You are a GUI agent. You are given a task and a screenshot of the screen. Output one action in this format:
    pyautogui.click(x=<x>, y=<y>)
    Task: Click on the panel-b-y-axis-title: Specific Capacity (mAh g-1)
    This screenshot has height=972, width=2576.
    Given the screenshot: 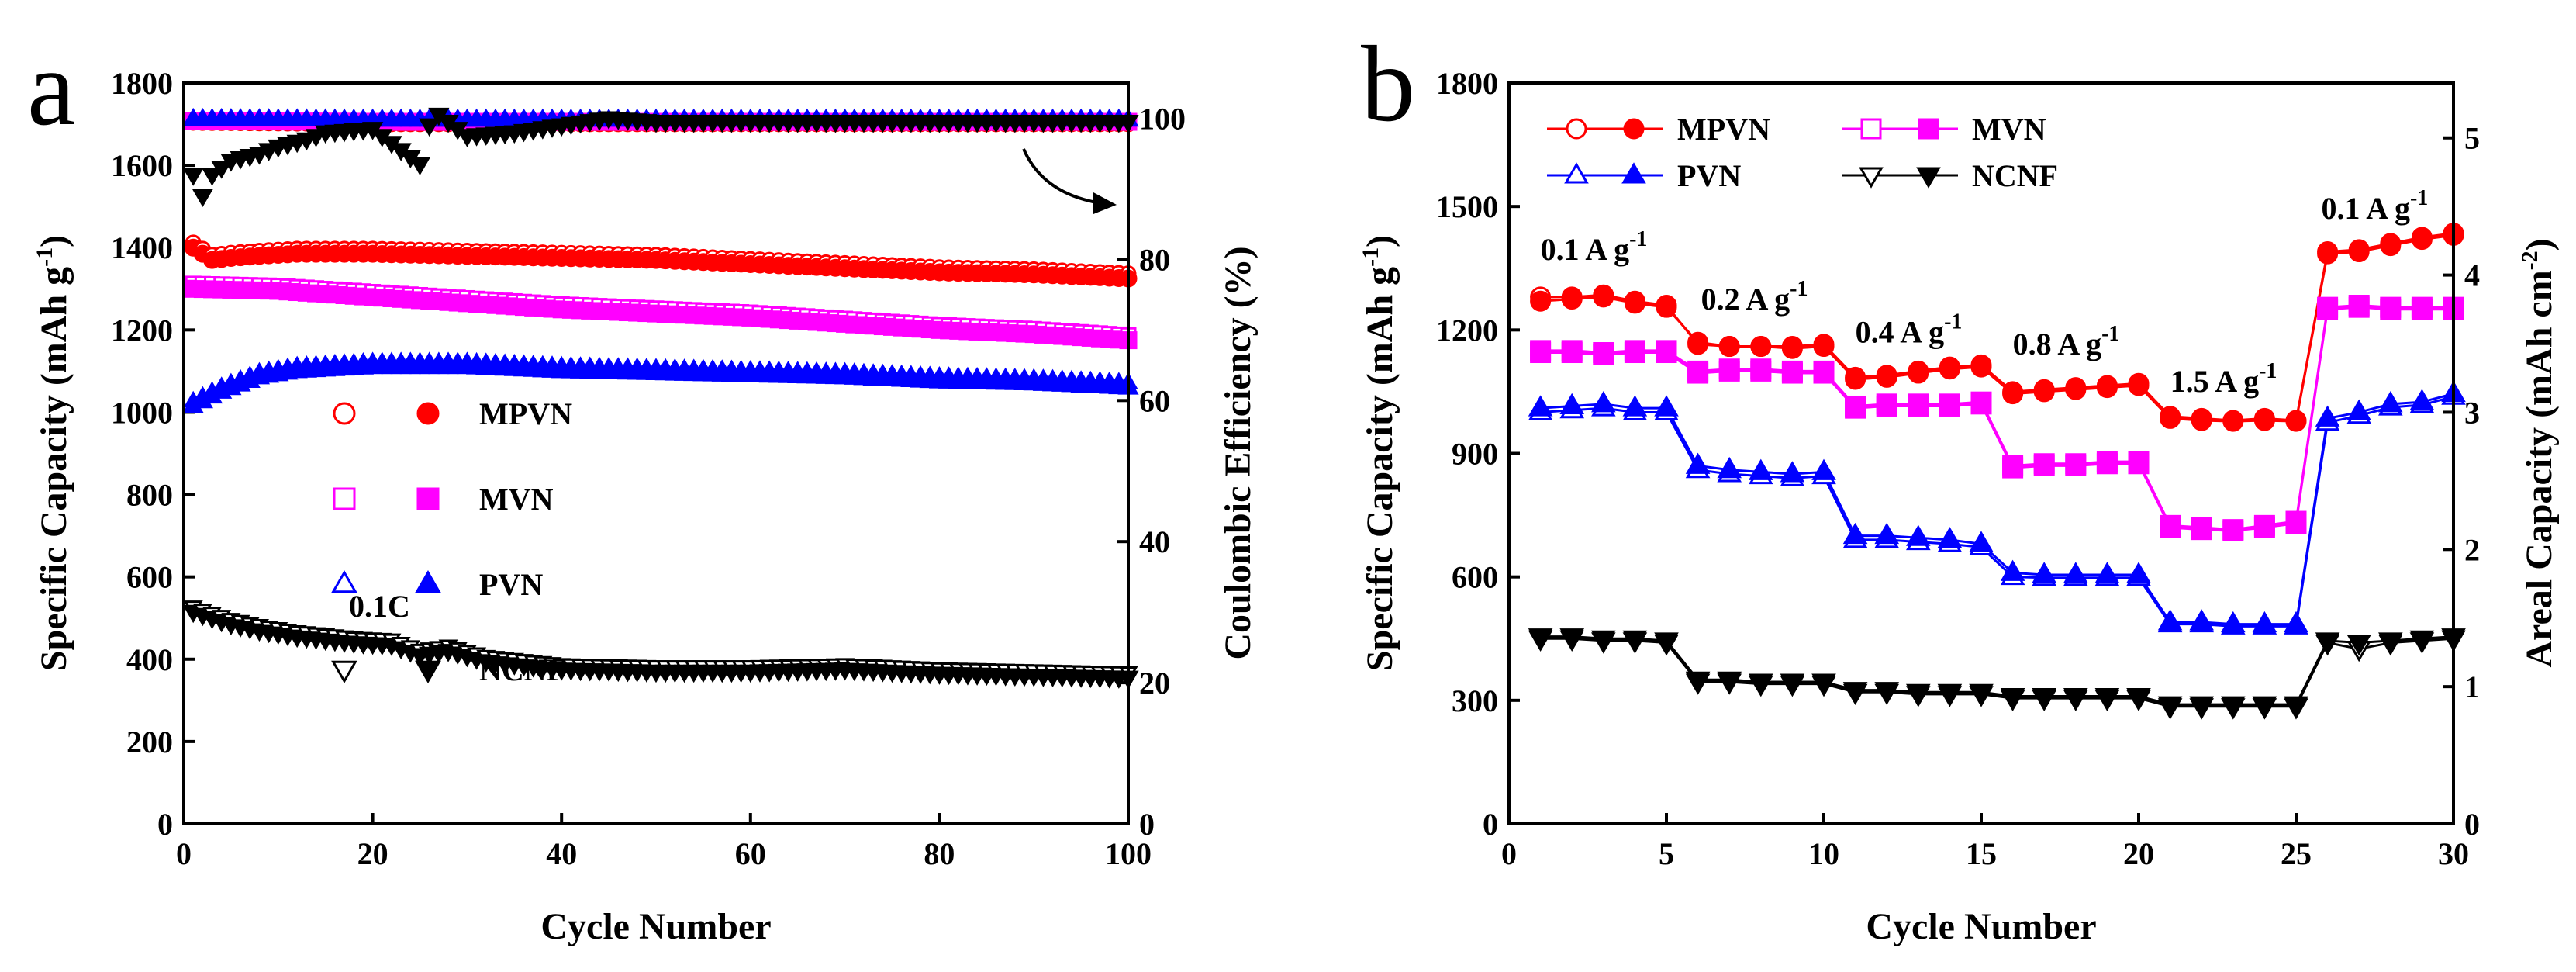 What is the action you would take?
    pyautogui.click(x=1379, y=453)
    